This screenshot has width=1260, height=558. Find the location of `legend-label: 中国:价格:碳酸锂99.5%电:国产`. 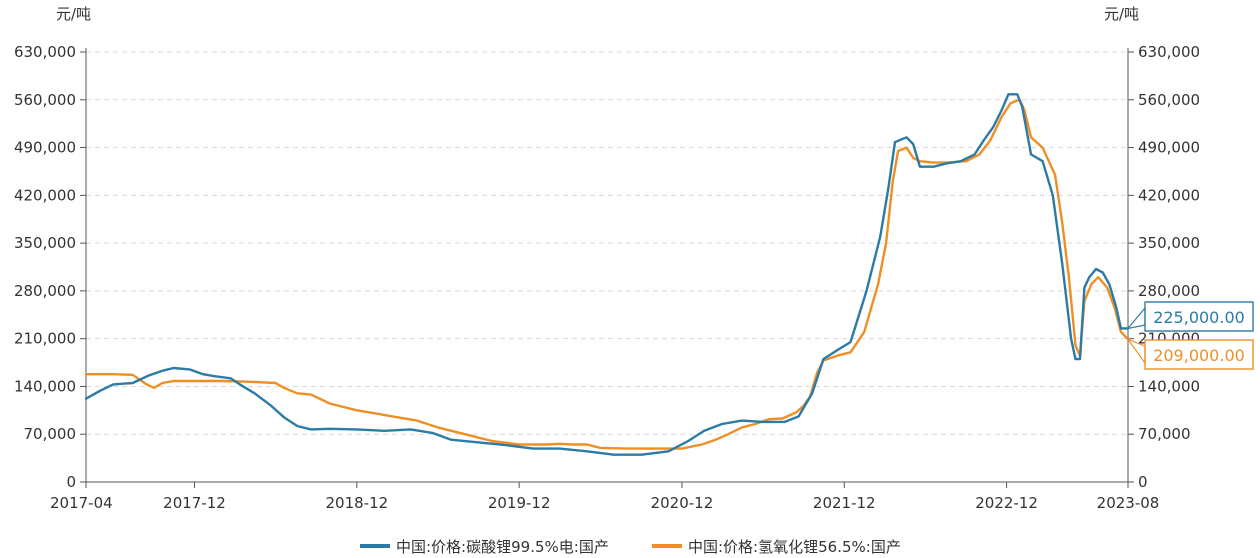

legend-label: 中国:价格:碳酸锂99.5%电:国产 is located at coordinates (502, 547).